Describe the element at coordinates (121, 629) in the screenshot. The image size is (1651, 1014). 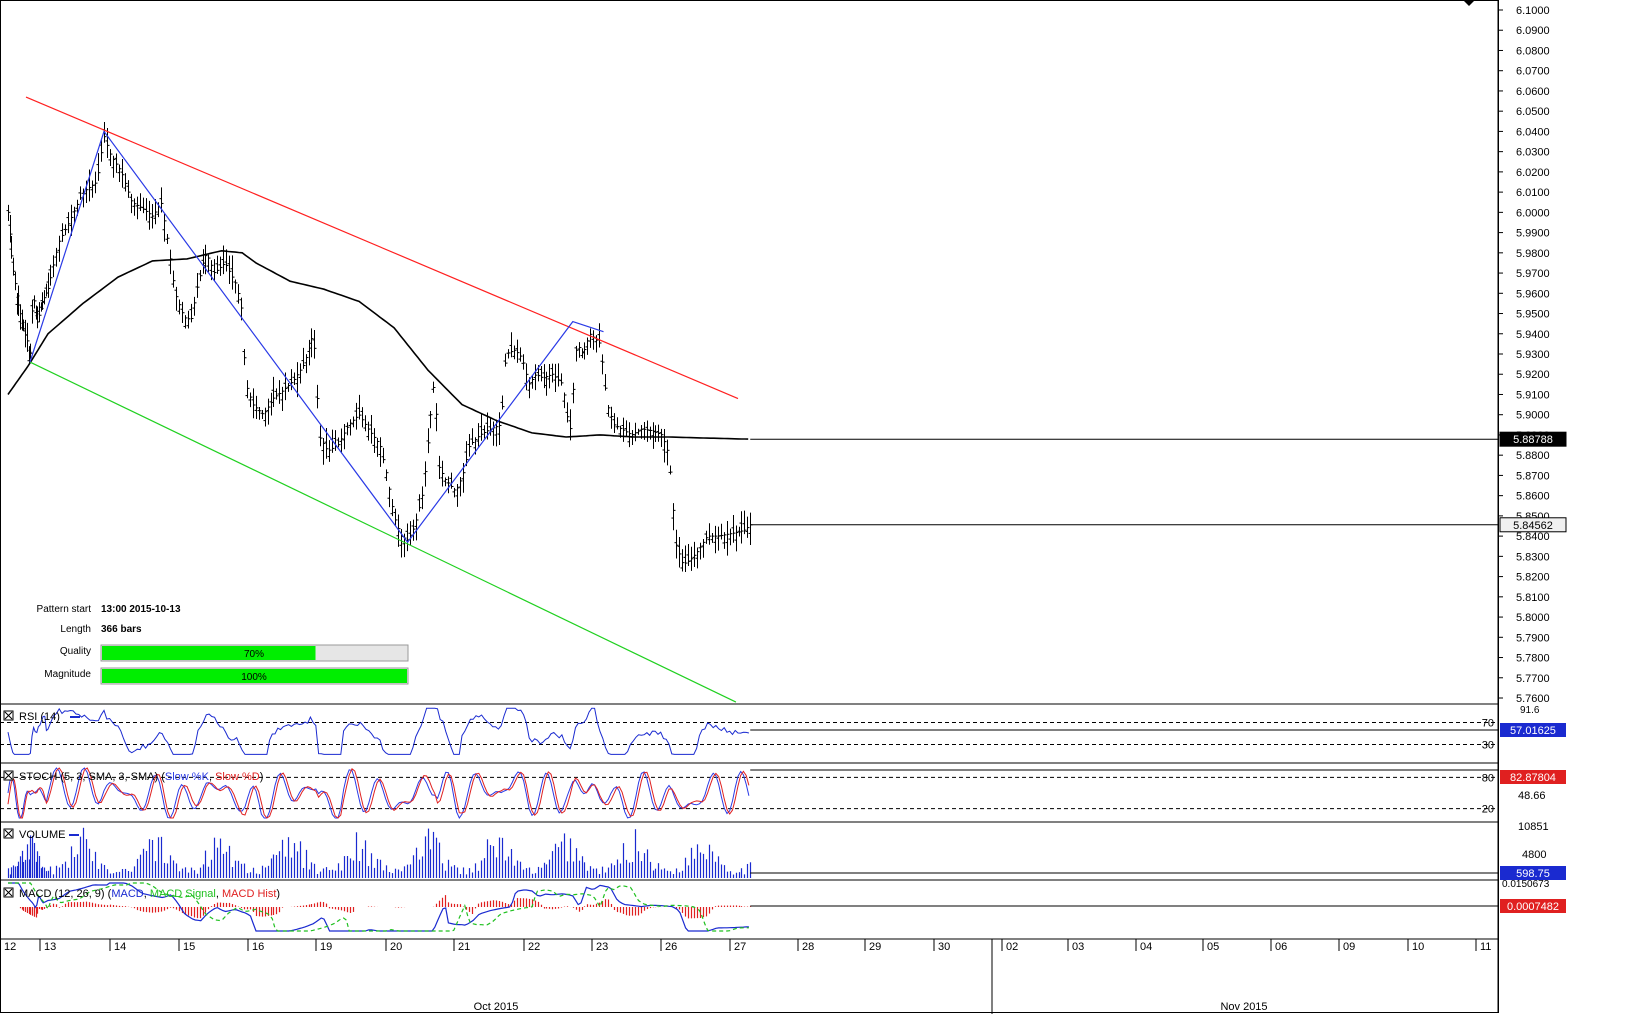
I see `length-value: 366 bars` at that location.